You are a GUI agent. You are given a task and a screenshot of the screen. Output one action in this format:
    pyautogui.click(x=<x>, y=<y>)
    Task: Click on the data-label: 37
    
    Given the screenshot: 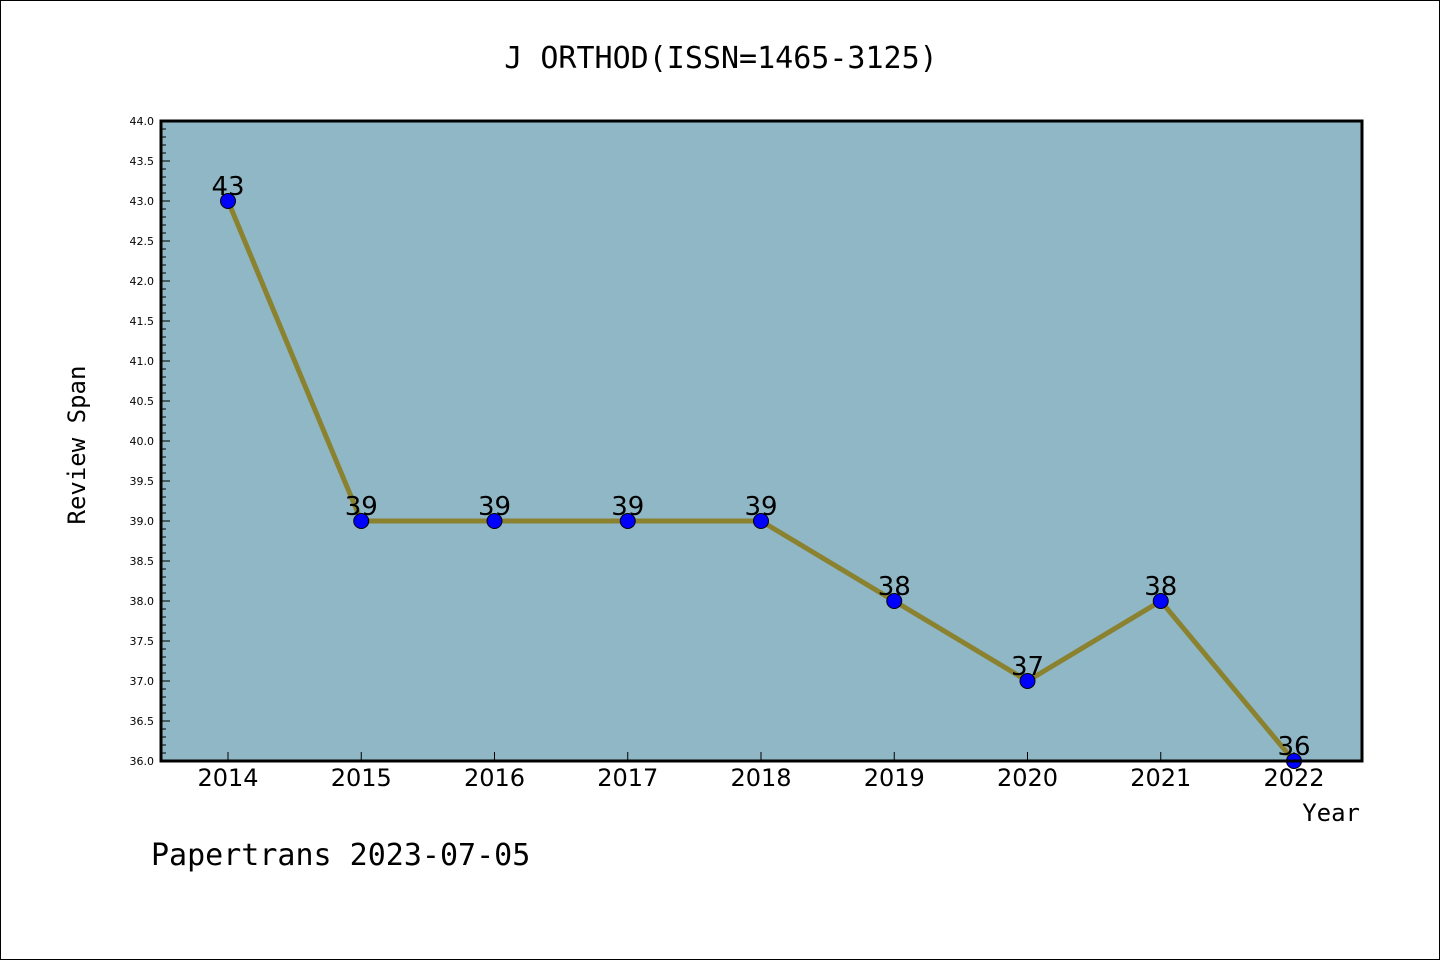 What is the action you would take?
    pyautogui.click(x=1027, y=667)
    